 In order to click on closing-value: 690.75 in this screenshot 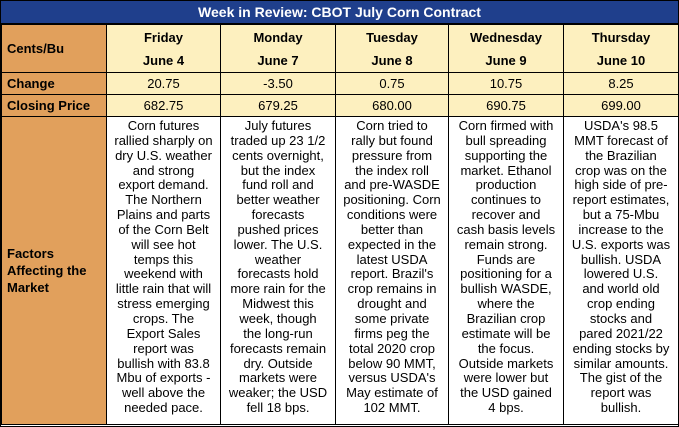, I will do `click(506, 105)`.